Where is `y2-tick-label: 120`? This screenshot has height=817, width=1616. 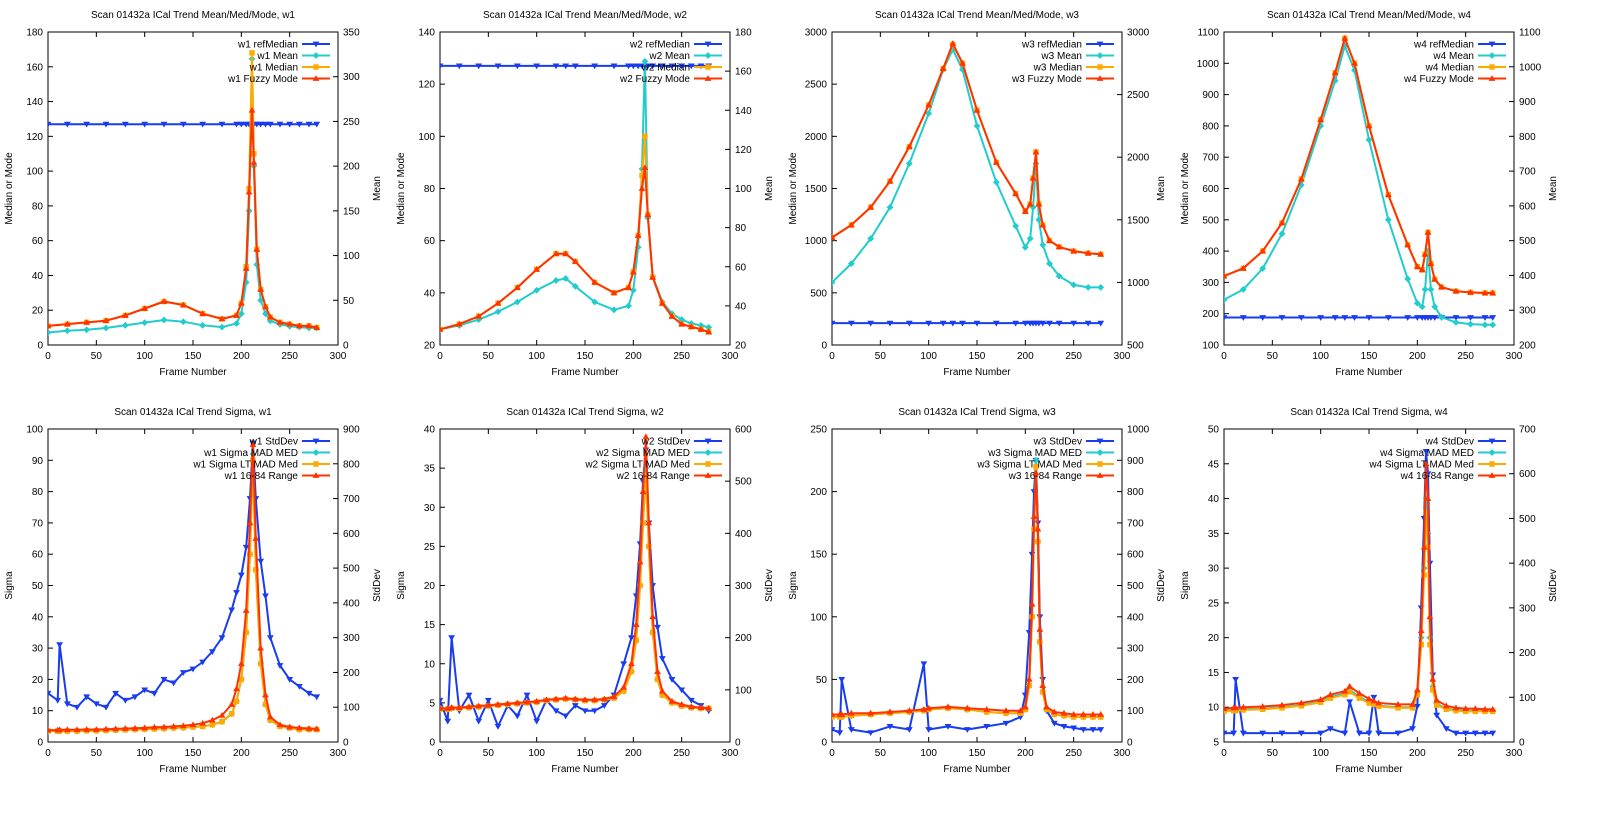 y2-tick-label: 120 is located at coordinates (743, 150).